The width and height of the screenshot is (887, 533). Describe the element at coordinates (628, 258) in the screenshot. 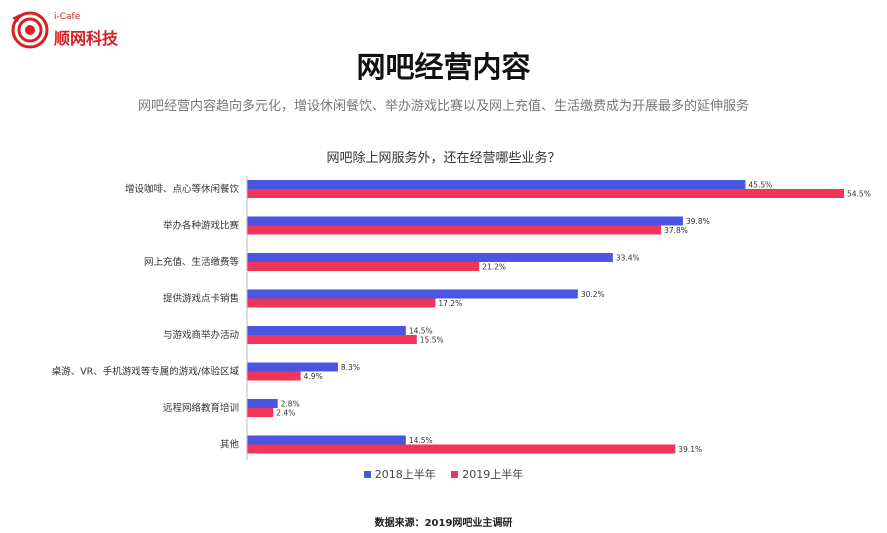

I see `data-label: 33.4%` at that location.